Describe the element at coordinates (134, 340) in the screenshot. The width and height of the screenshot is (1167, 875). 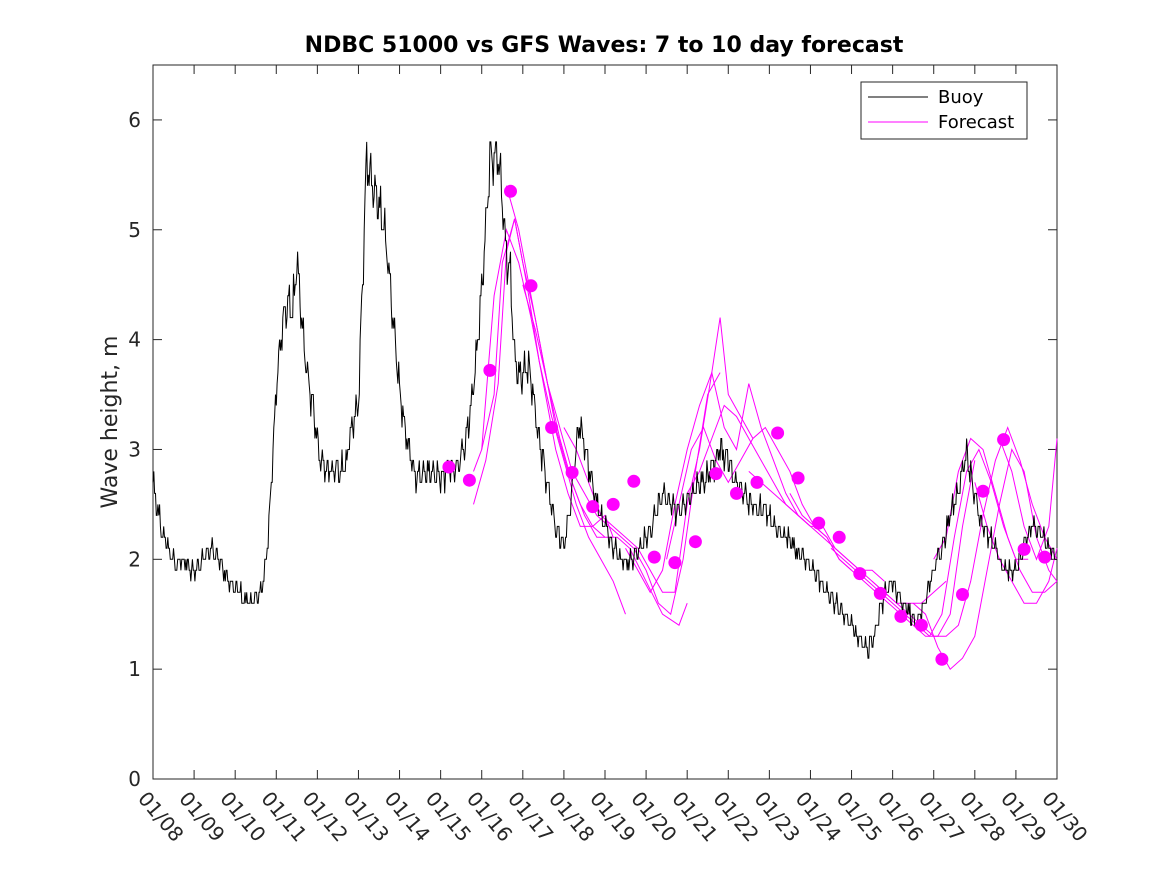
I see `y-tick-label: 4` at that location.